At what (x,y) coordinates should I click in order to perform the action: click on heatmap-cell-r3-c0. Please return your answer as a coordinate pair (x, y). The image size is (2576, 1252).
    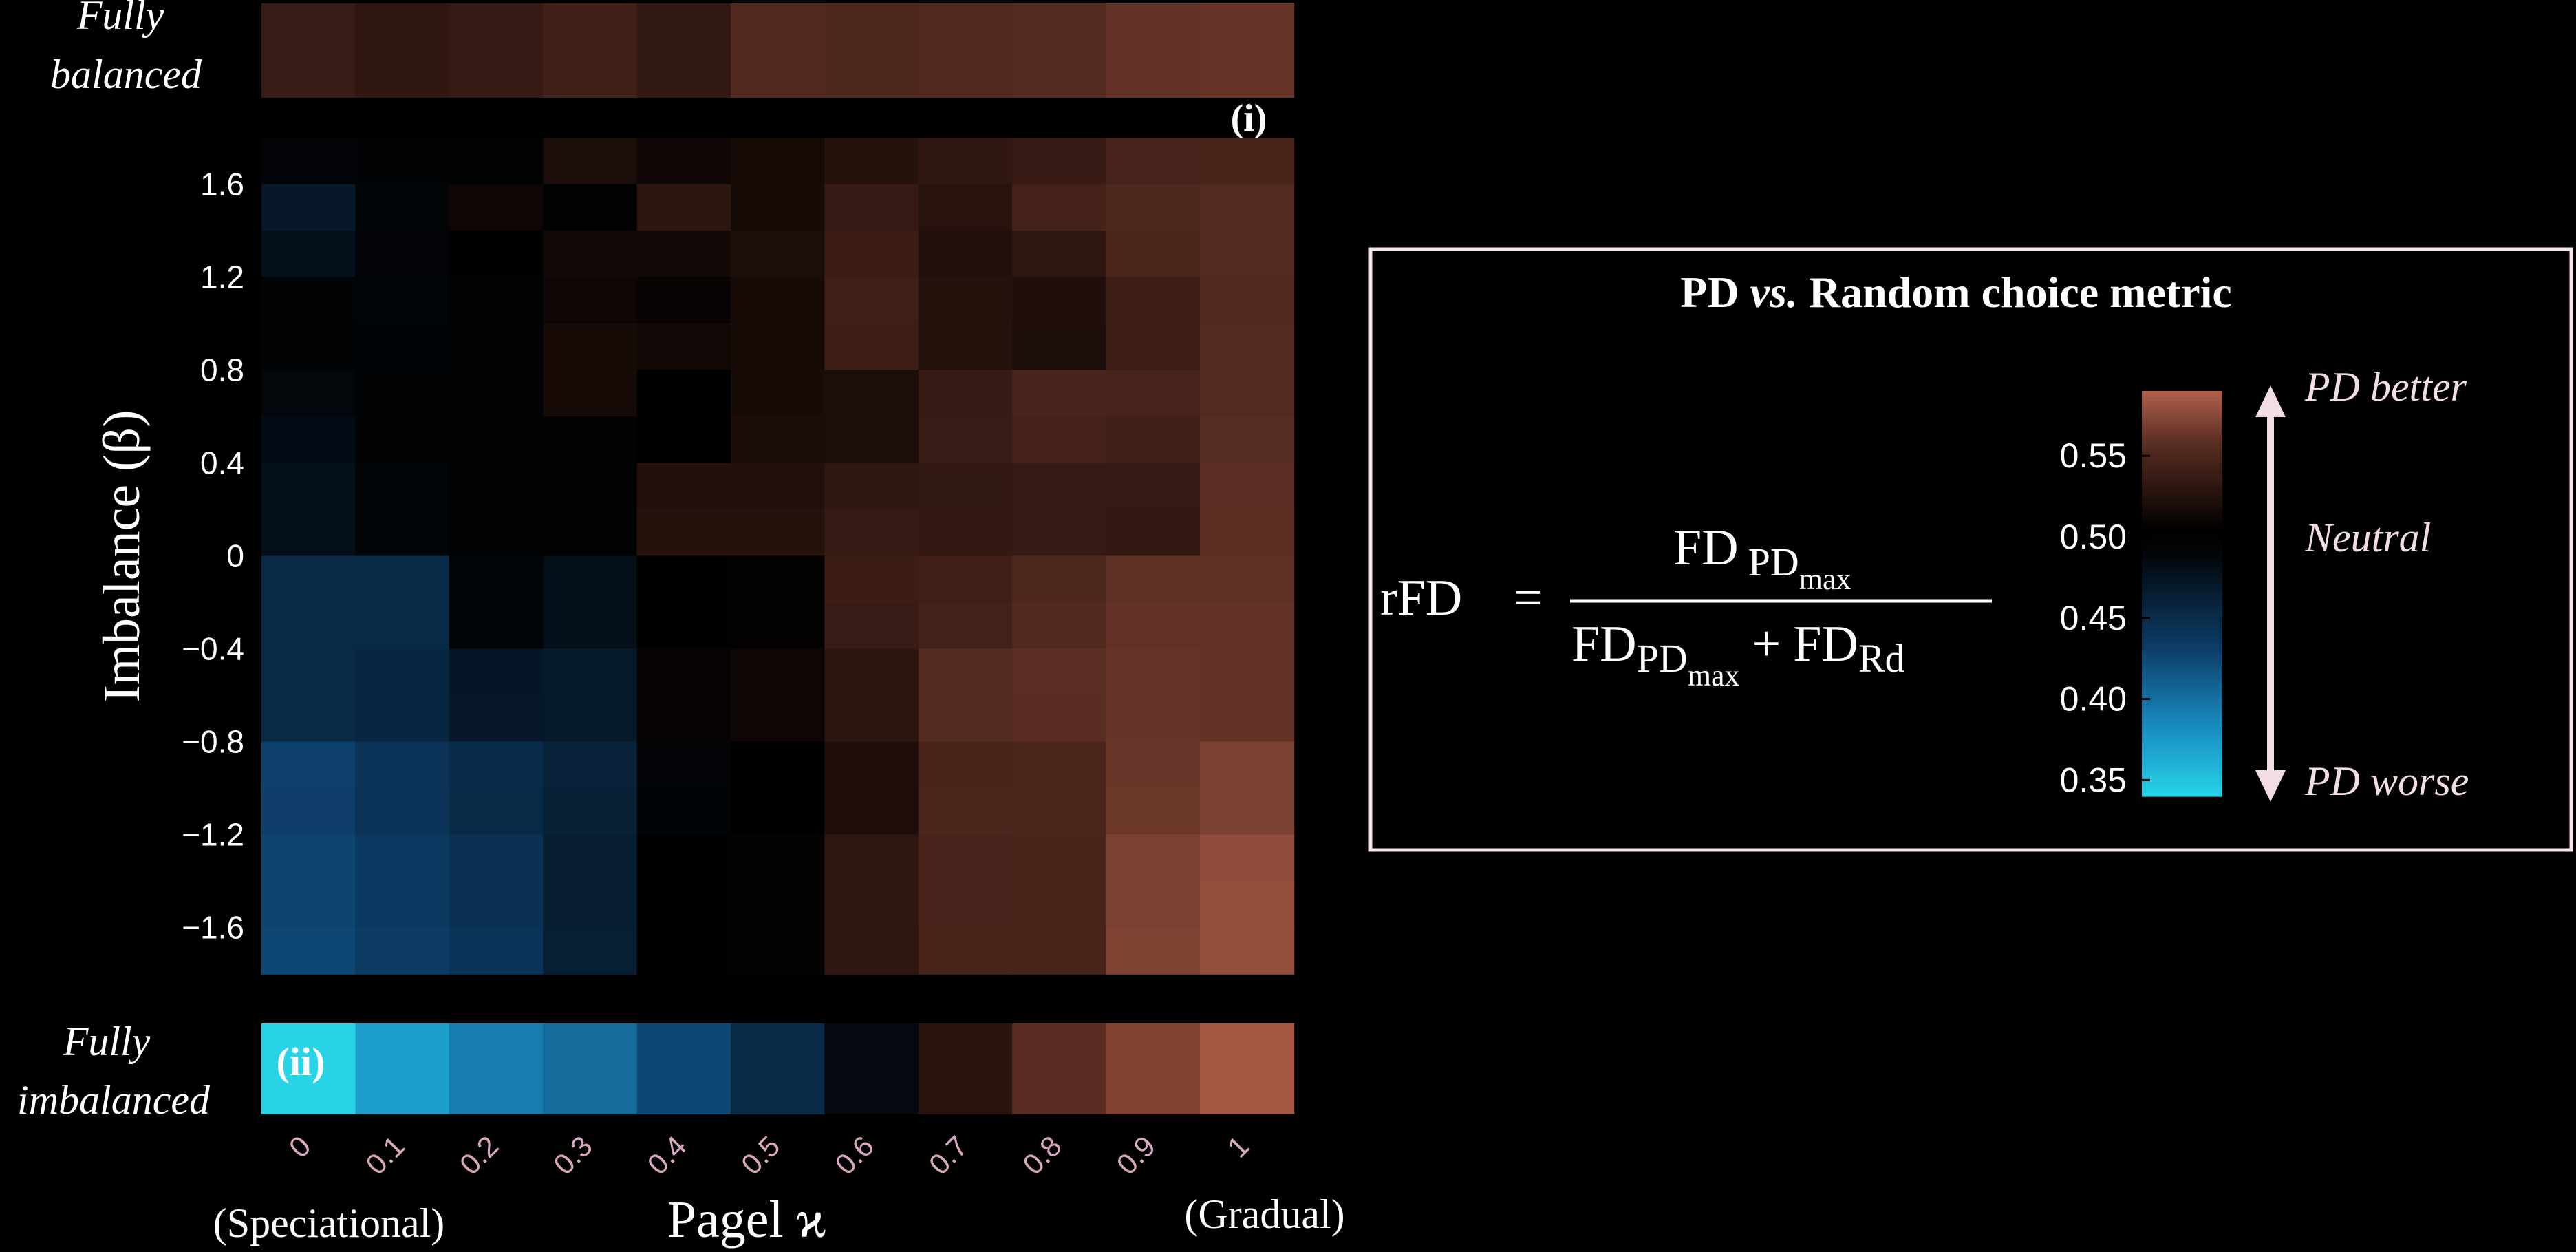
    Looking at the image, I should click on (308, 300).